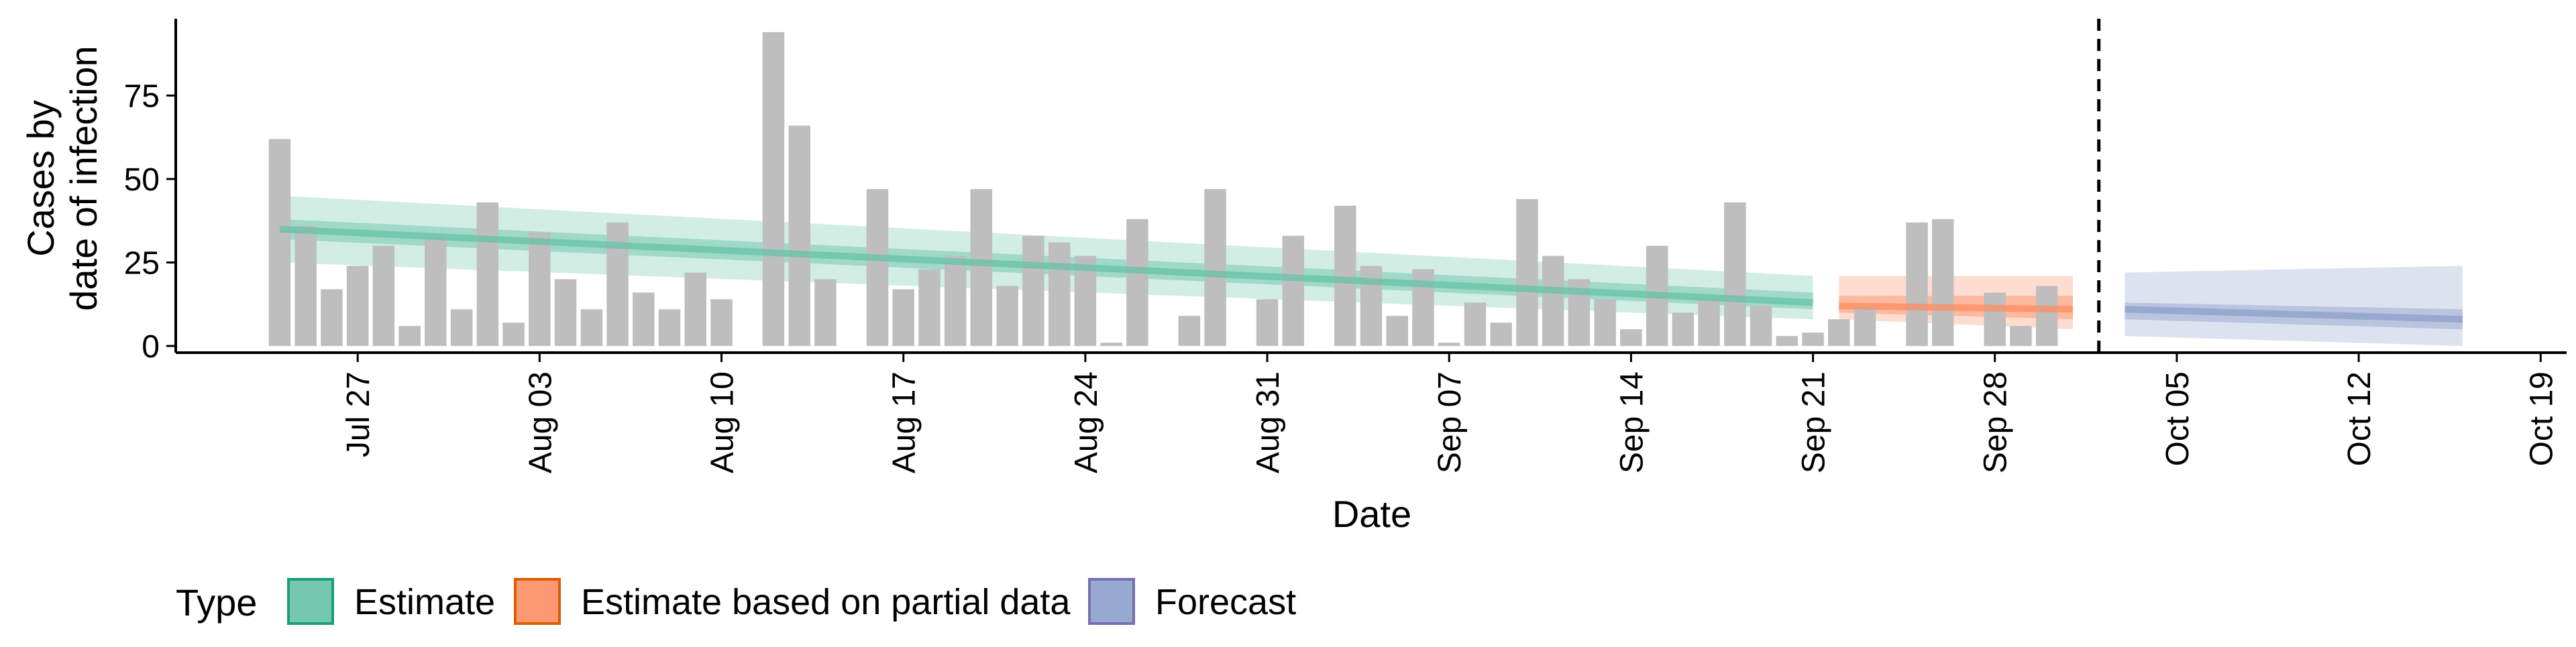  Describe the element at coordinates (151, 347) in the screenshot. I see `y-tick-label: 0` at that location.